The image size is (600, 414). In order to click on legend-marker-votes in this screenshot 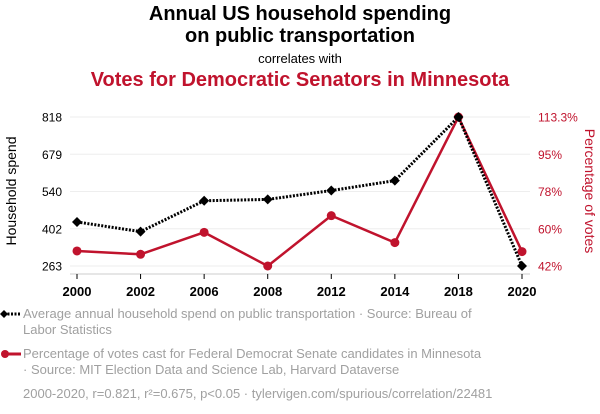, I will do `click(11, 354)`.